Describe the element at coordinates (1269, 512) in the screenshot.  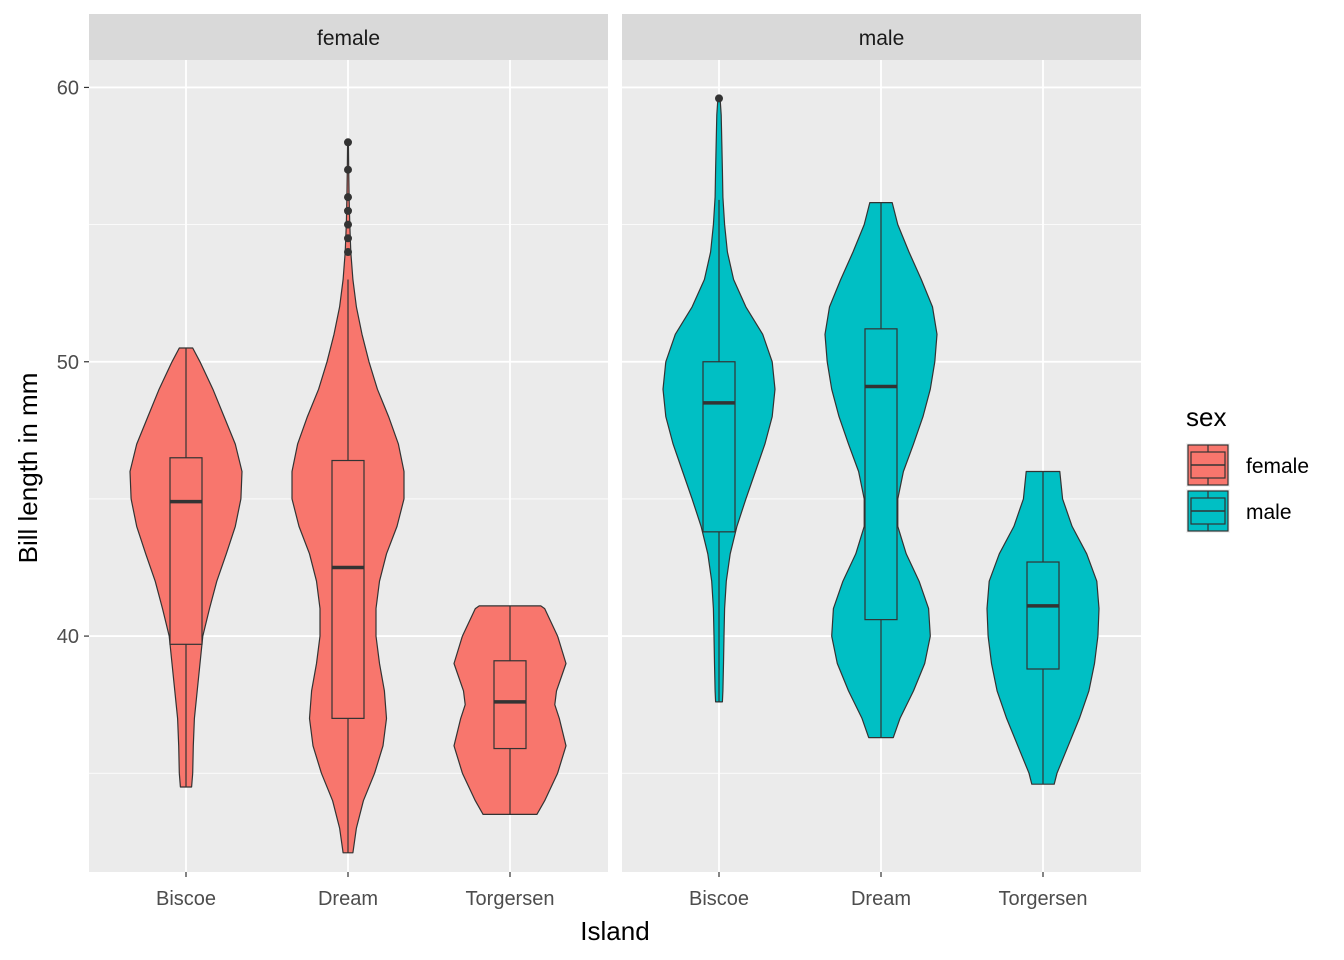
I see `legend-label: male` at that location.